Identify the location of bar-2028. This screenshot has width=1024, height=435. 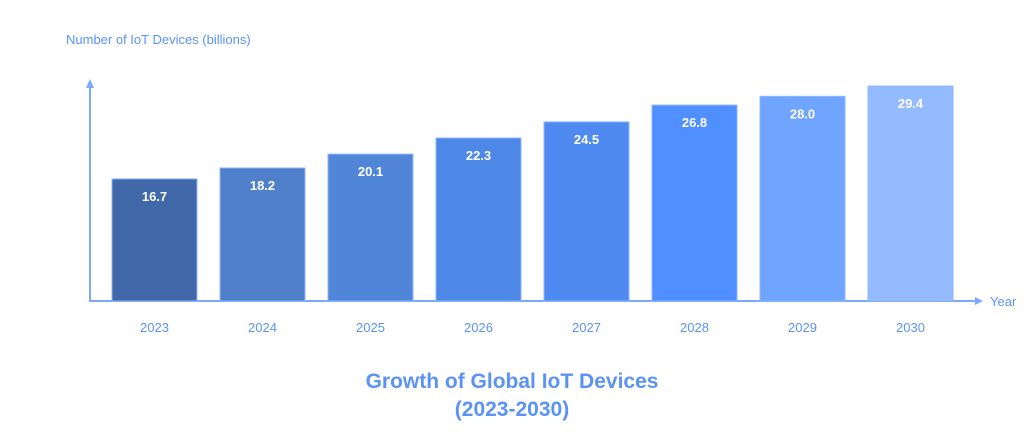
(694, 203).